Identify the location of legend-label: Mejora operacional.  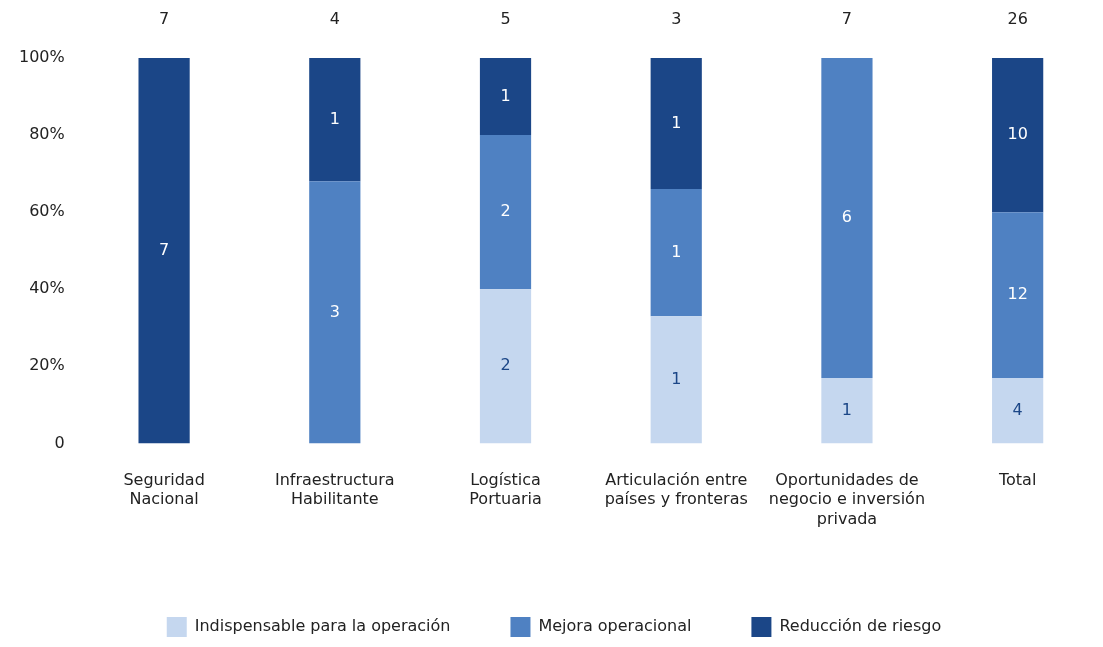
(615, 626).